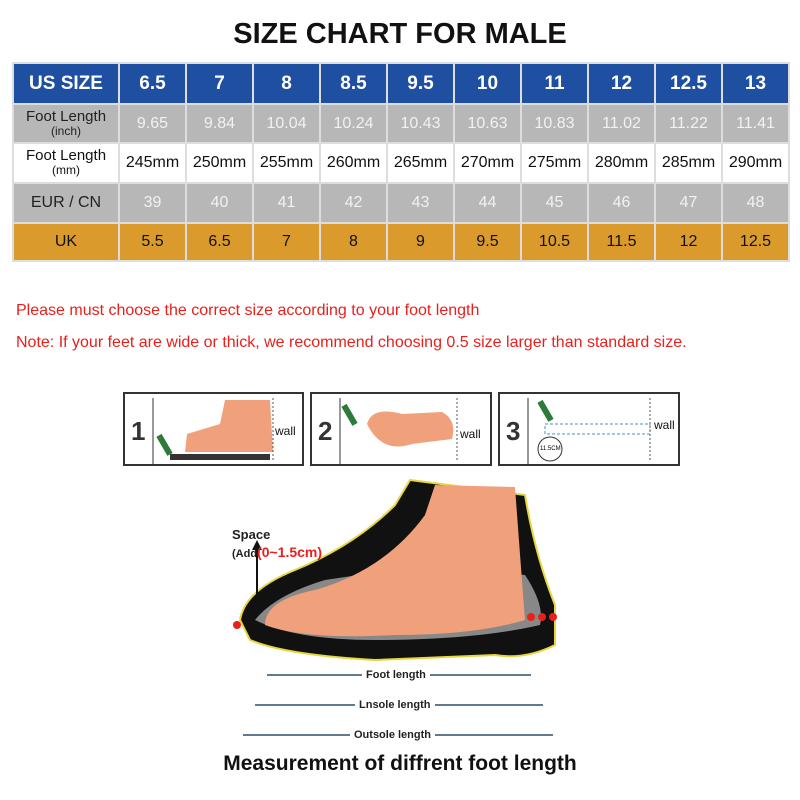  Describe the element at coordinates (138, 431) in the screenshot. I see `step-number: 1` at that location.